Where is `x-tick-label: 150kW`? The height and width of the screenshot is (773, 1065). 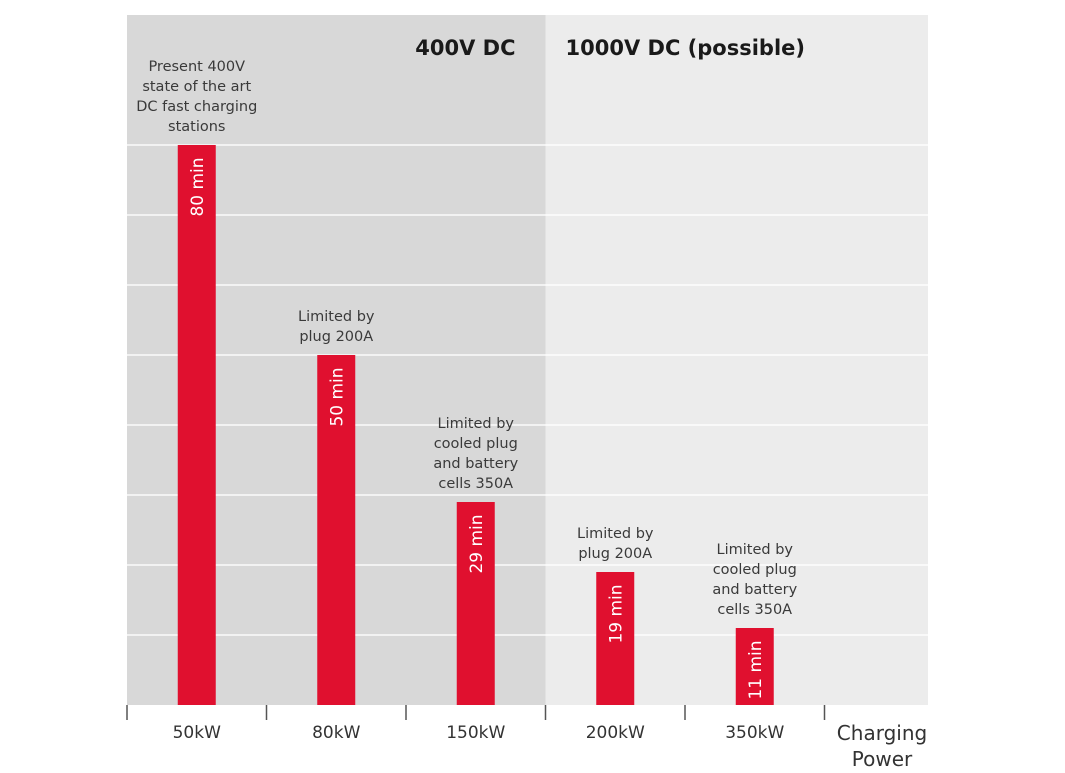
x-tick-label: 150kW is located at coordinates (475, 733).